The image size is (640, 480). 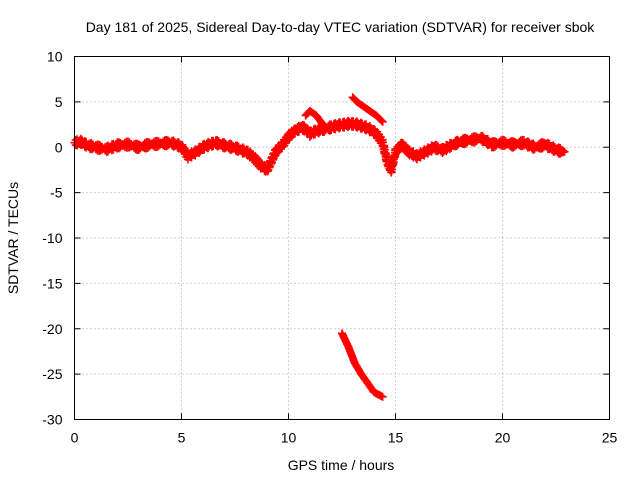 What do you see at coordinates (52, 420) in the screenshot?
I see `y-tick-label: -30` at bounding box center [52, 420].